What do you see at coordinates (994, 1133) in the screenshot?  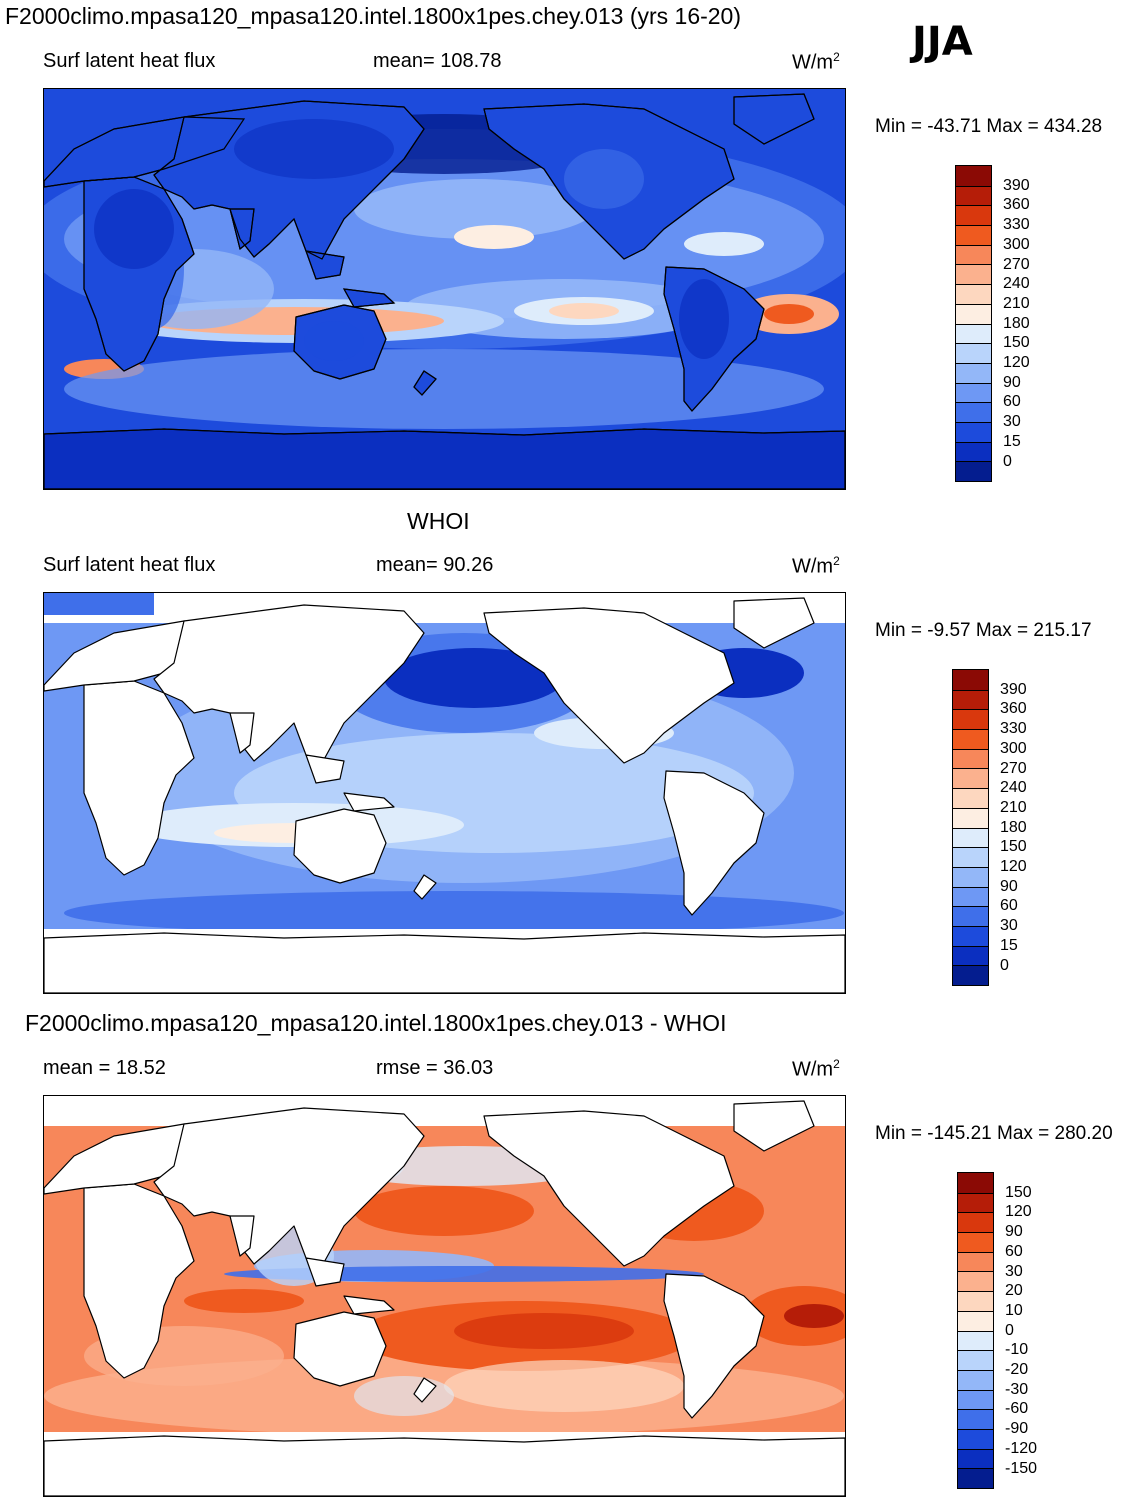 I see `panel-3-minmax: Min = -145.21 Max = 280.20` at bounding box center [994, 1133].